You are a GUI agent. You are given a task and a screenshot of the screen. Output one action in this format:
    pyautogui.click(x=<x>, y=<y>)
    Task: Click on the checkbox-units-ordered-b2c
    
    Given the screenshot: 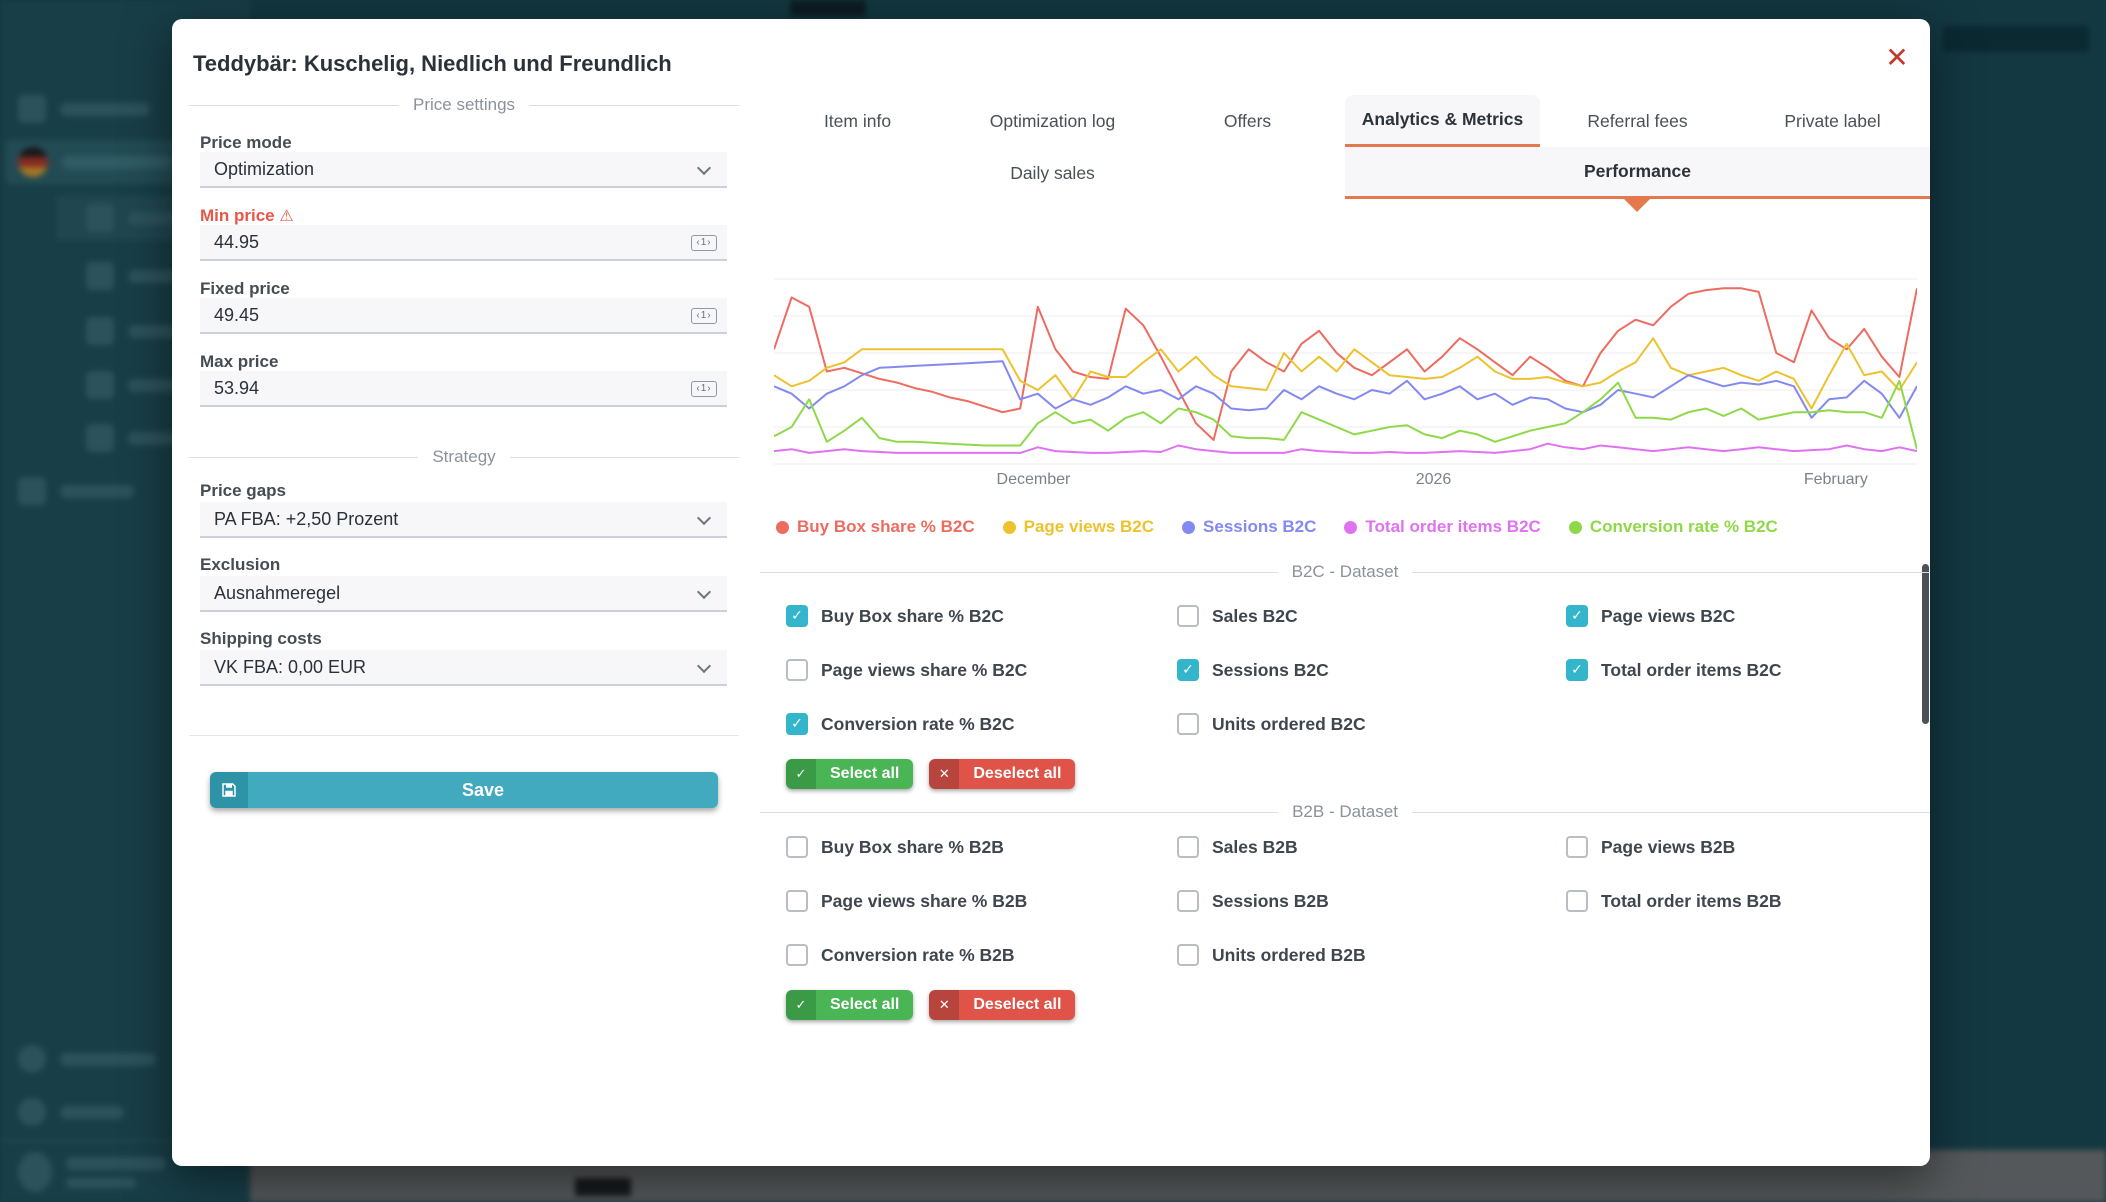 What is the action you would take?
    pyautogui.click(x=1188, y=724)
    